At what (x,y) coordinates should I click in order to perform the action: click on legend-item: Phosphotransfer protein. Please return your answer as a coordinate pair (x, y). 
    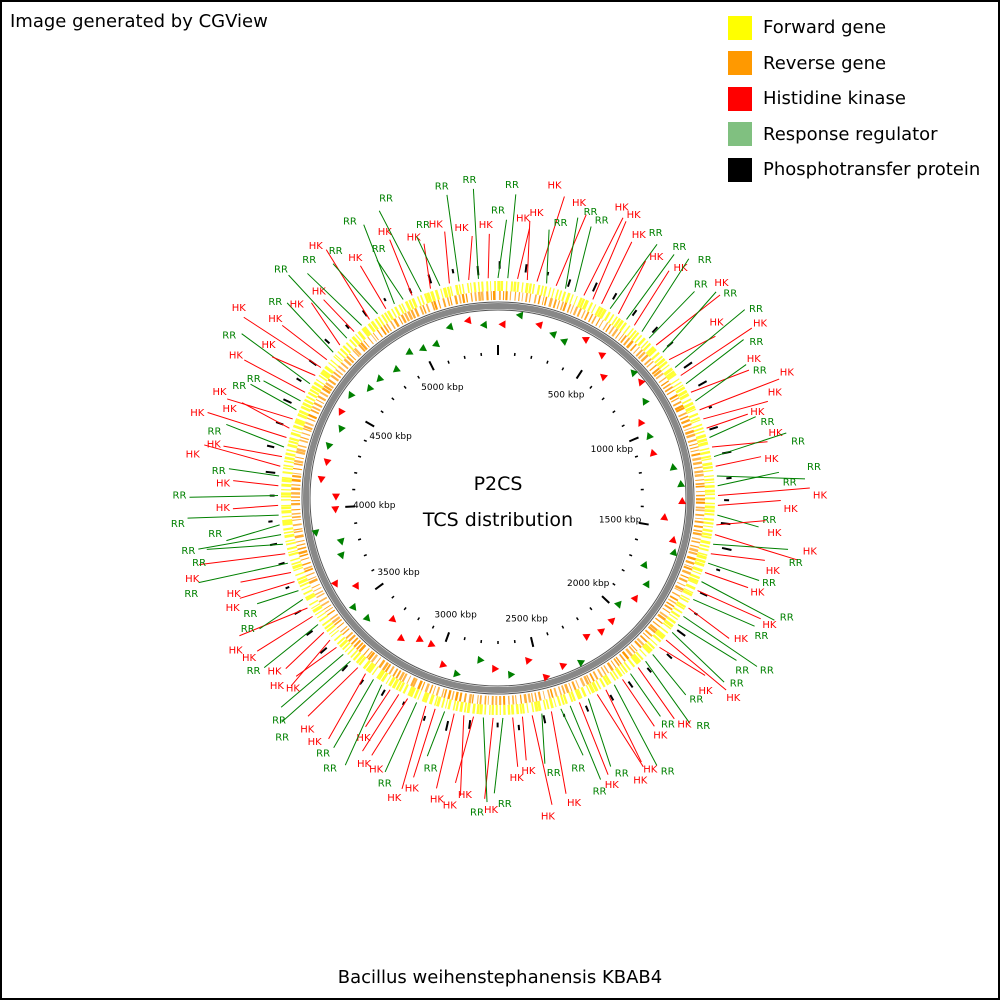
    Looking at the image, I should click on (854, 170).